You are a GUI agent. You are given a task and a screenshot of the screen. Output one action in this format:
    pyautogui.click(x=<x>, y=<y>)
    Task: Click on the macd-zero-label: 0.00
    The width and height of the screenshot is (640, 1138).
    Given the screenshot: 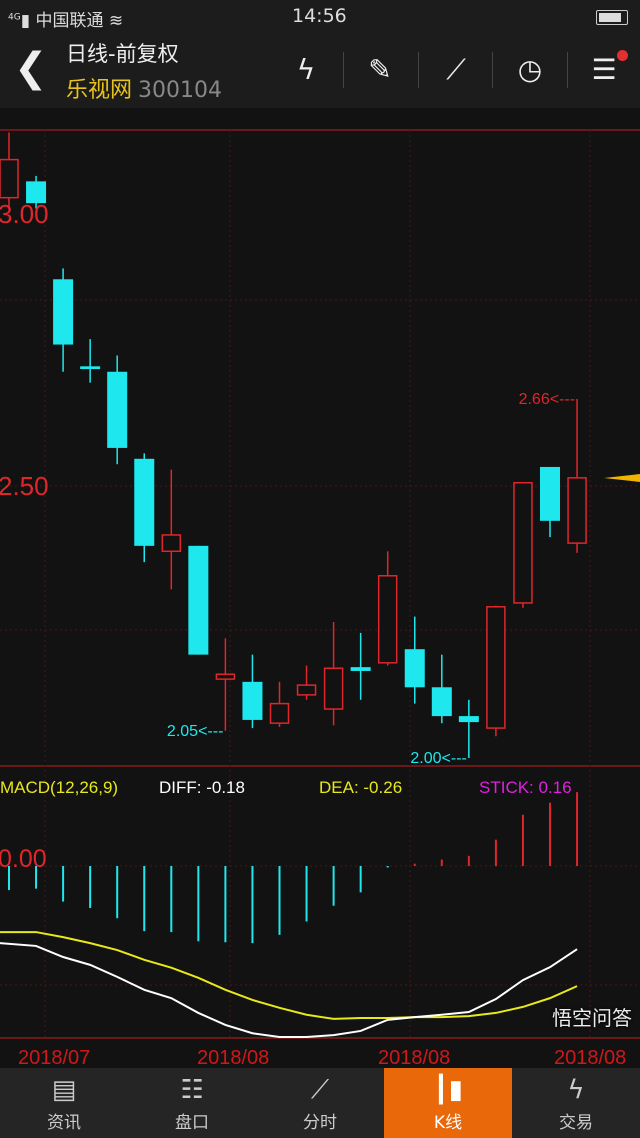 What is the action you would take?
    pyautogui.click(x=23, y=859)
    